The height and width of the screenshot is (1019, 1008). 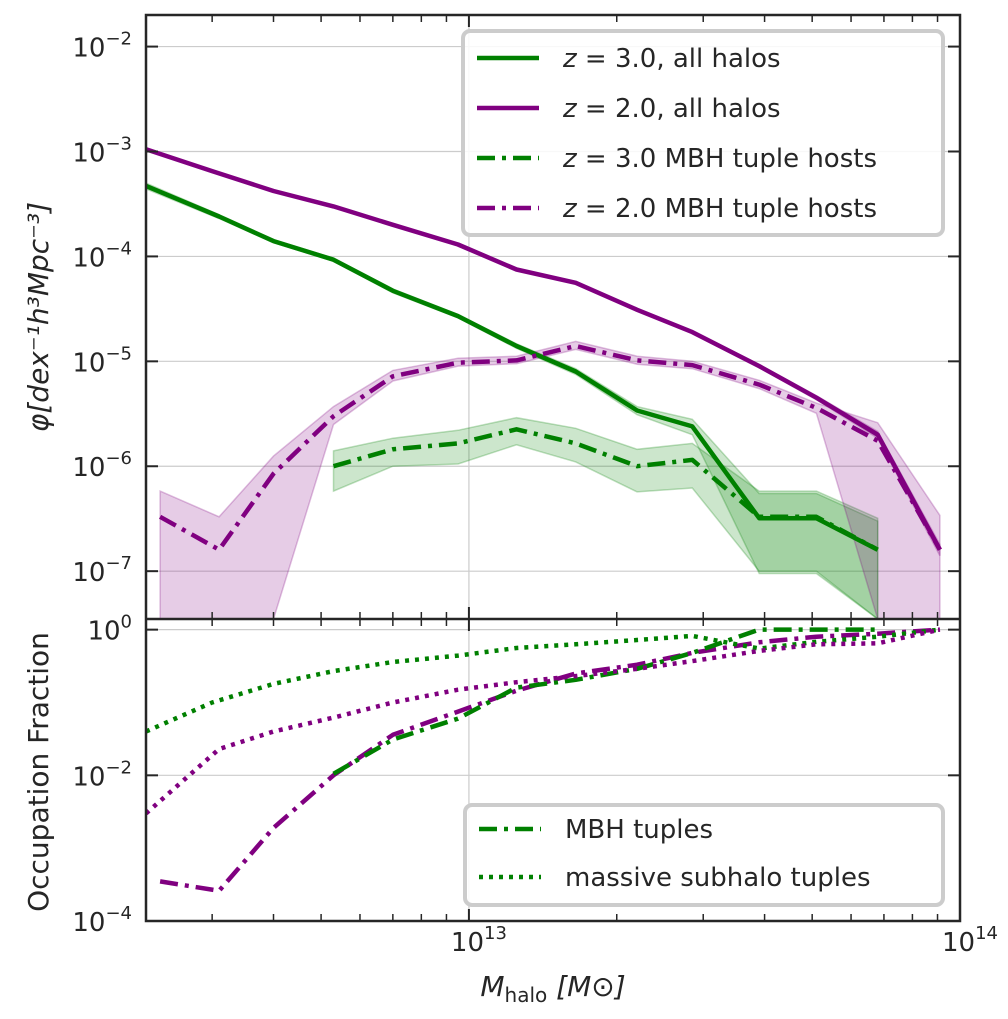 I want to click on bottom-legend: MBH tuples massive subhalo tuples, so click(x=704, y=855).